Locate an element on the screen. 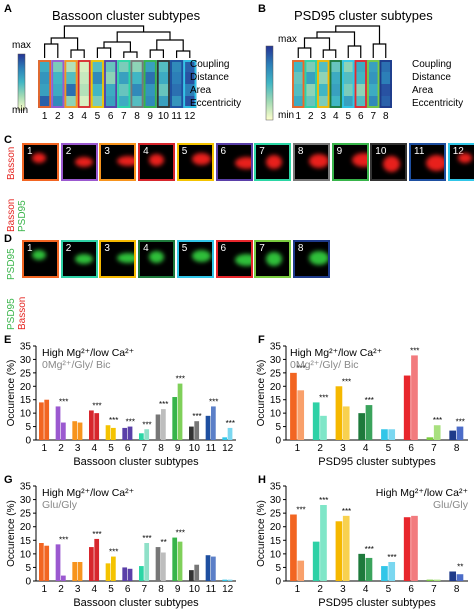  x-tick-label: 2 is located at coordinates (61, 589).